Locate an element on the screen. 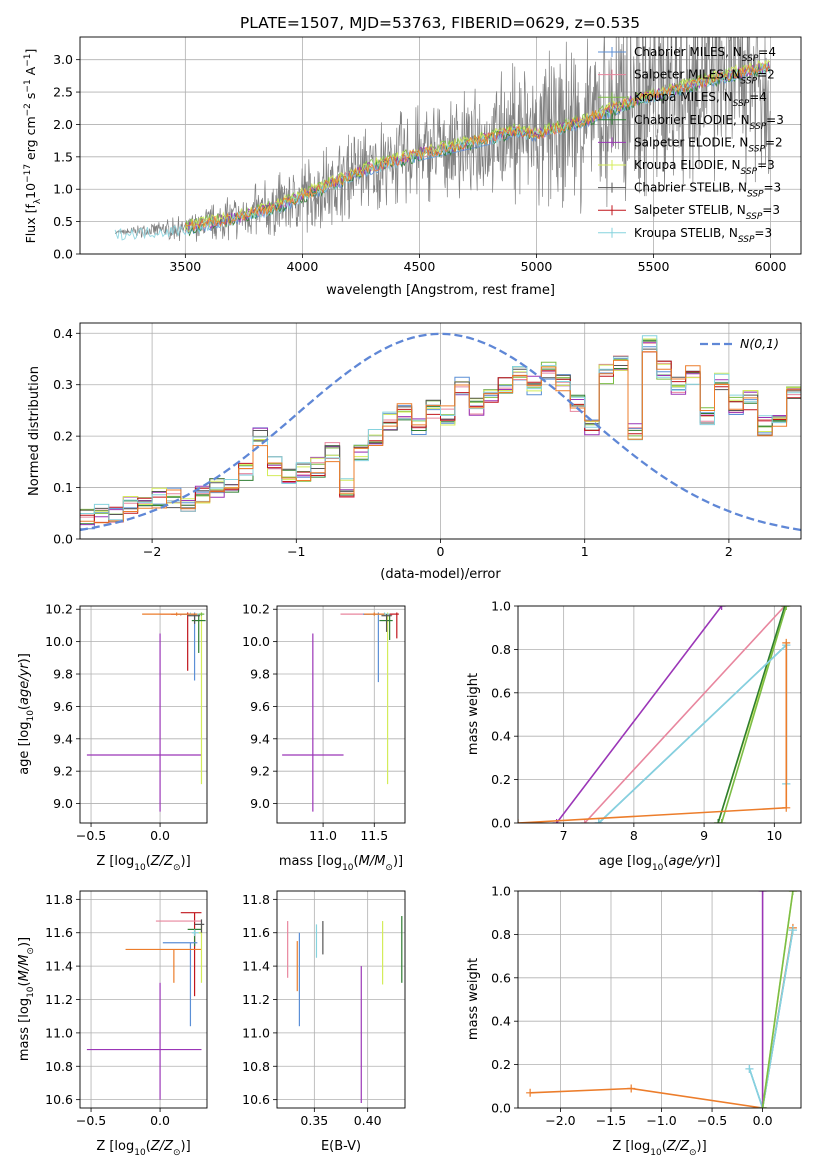  y-axis-label: mass weight is located at coordinates (473, 999).